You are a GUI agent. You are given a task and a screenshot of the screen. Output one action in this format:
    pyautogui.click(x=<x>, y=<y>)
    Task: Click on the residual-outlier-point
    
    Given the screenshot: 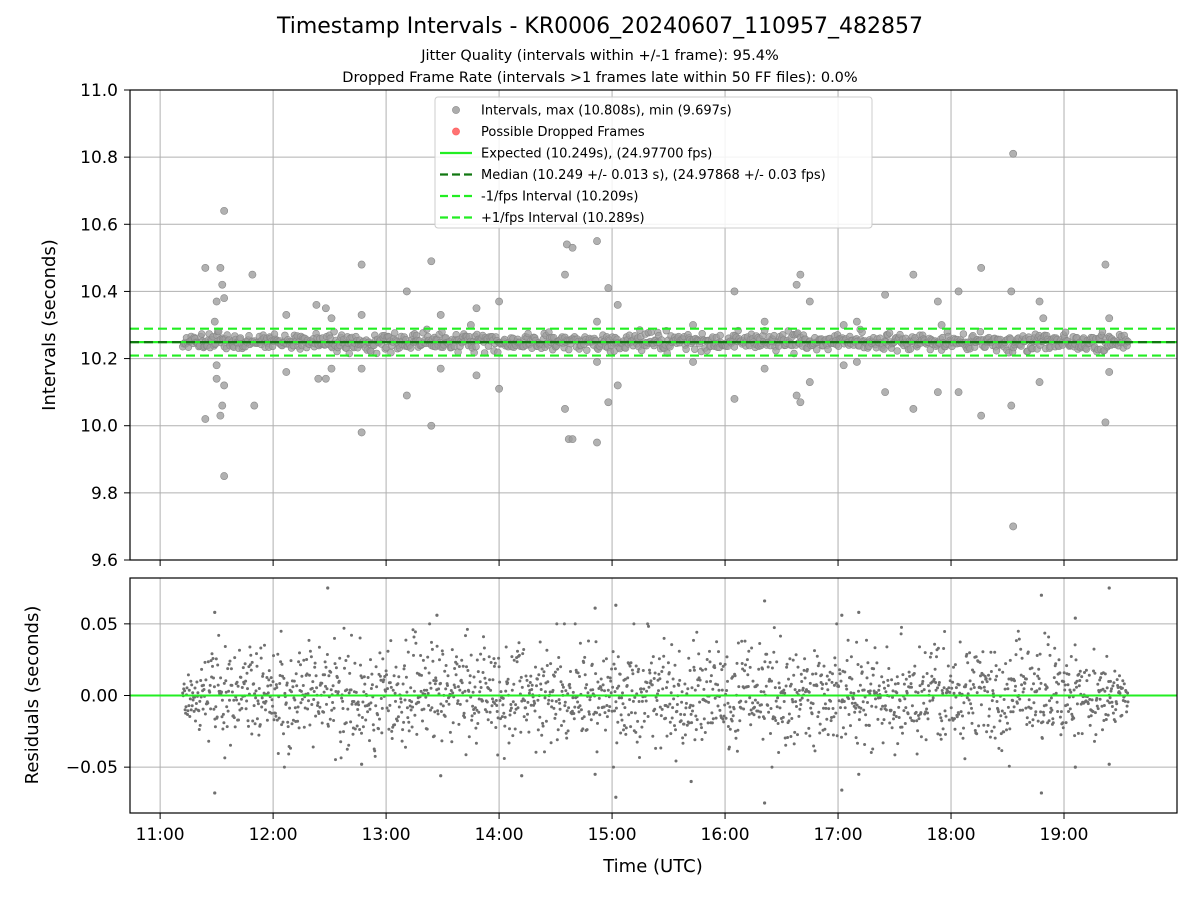 What is the action you would take?
    pyautogui.click(x=362, y=764)
    